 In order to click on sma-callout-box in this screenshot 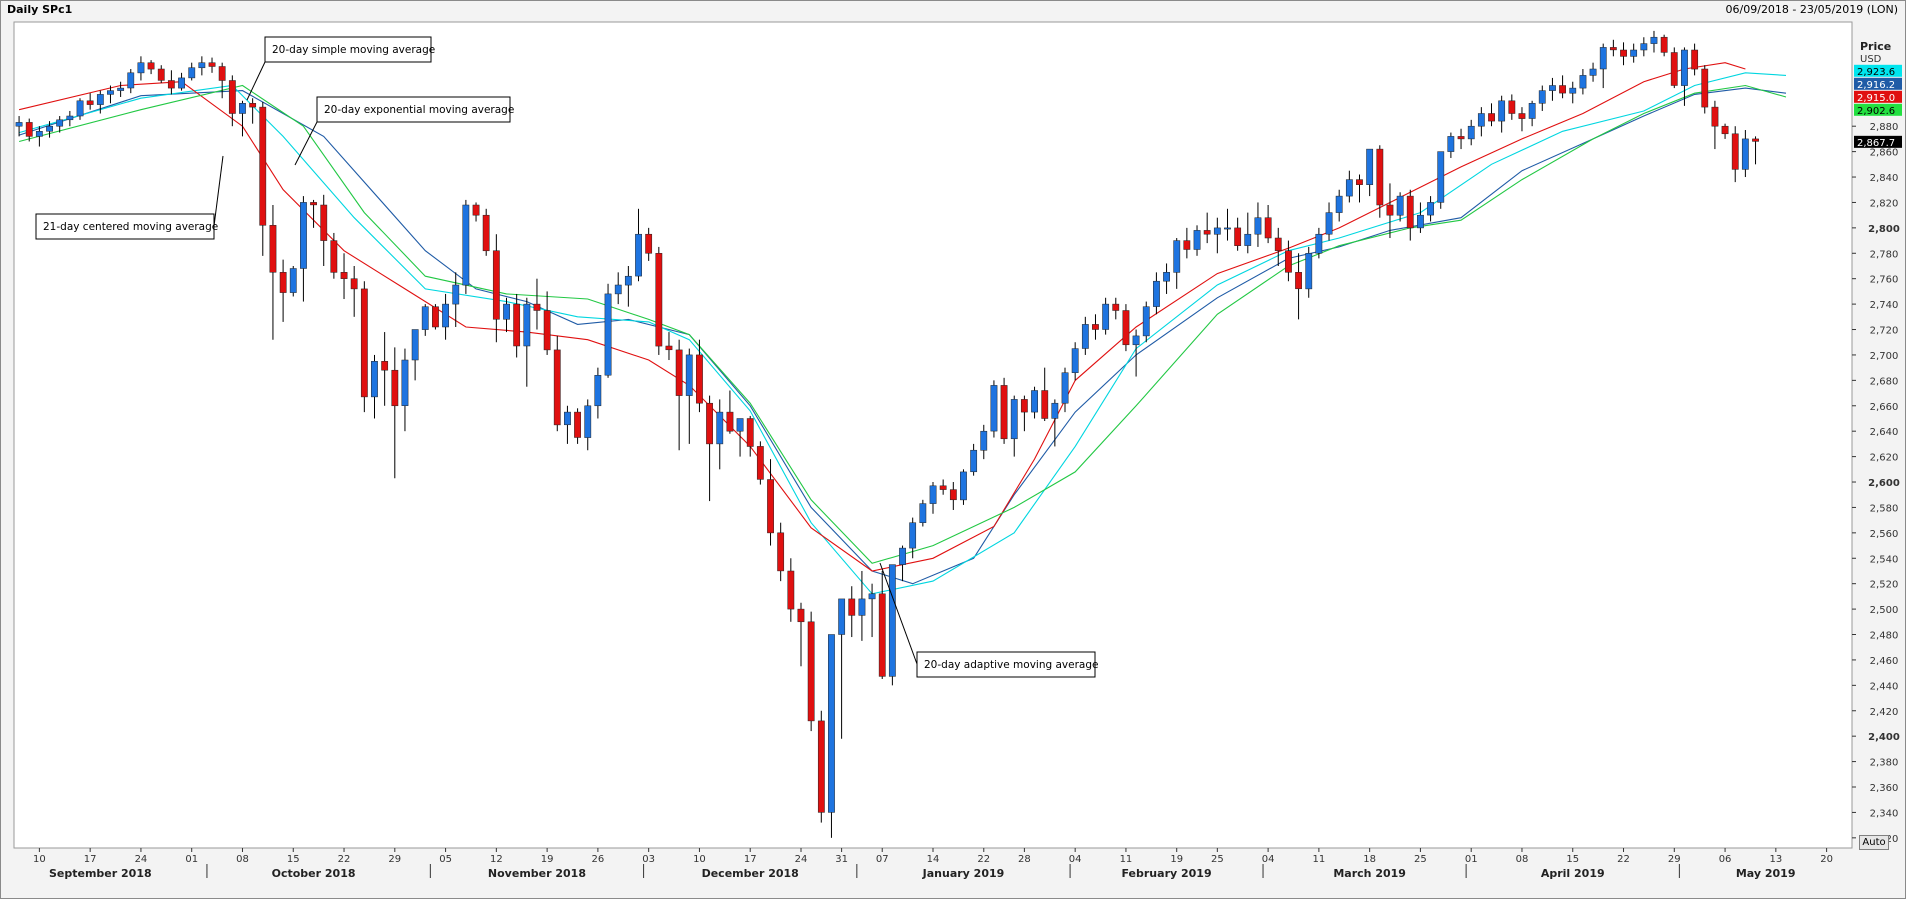, I will do `click(348, 49)`.